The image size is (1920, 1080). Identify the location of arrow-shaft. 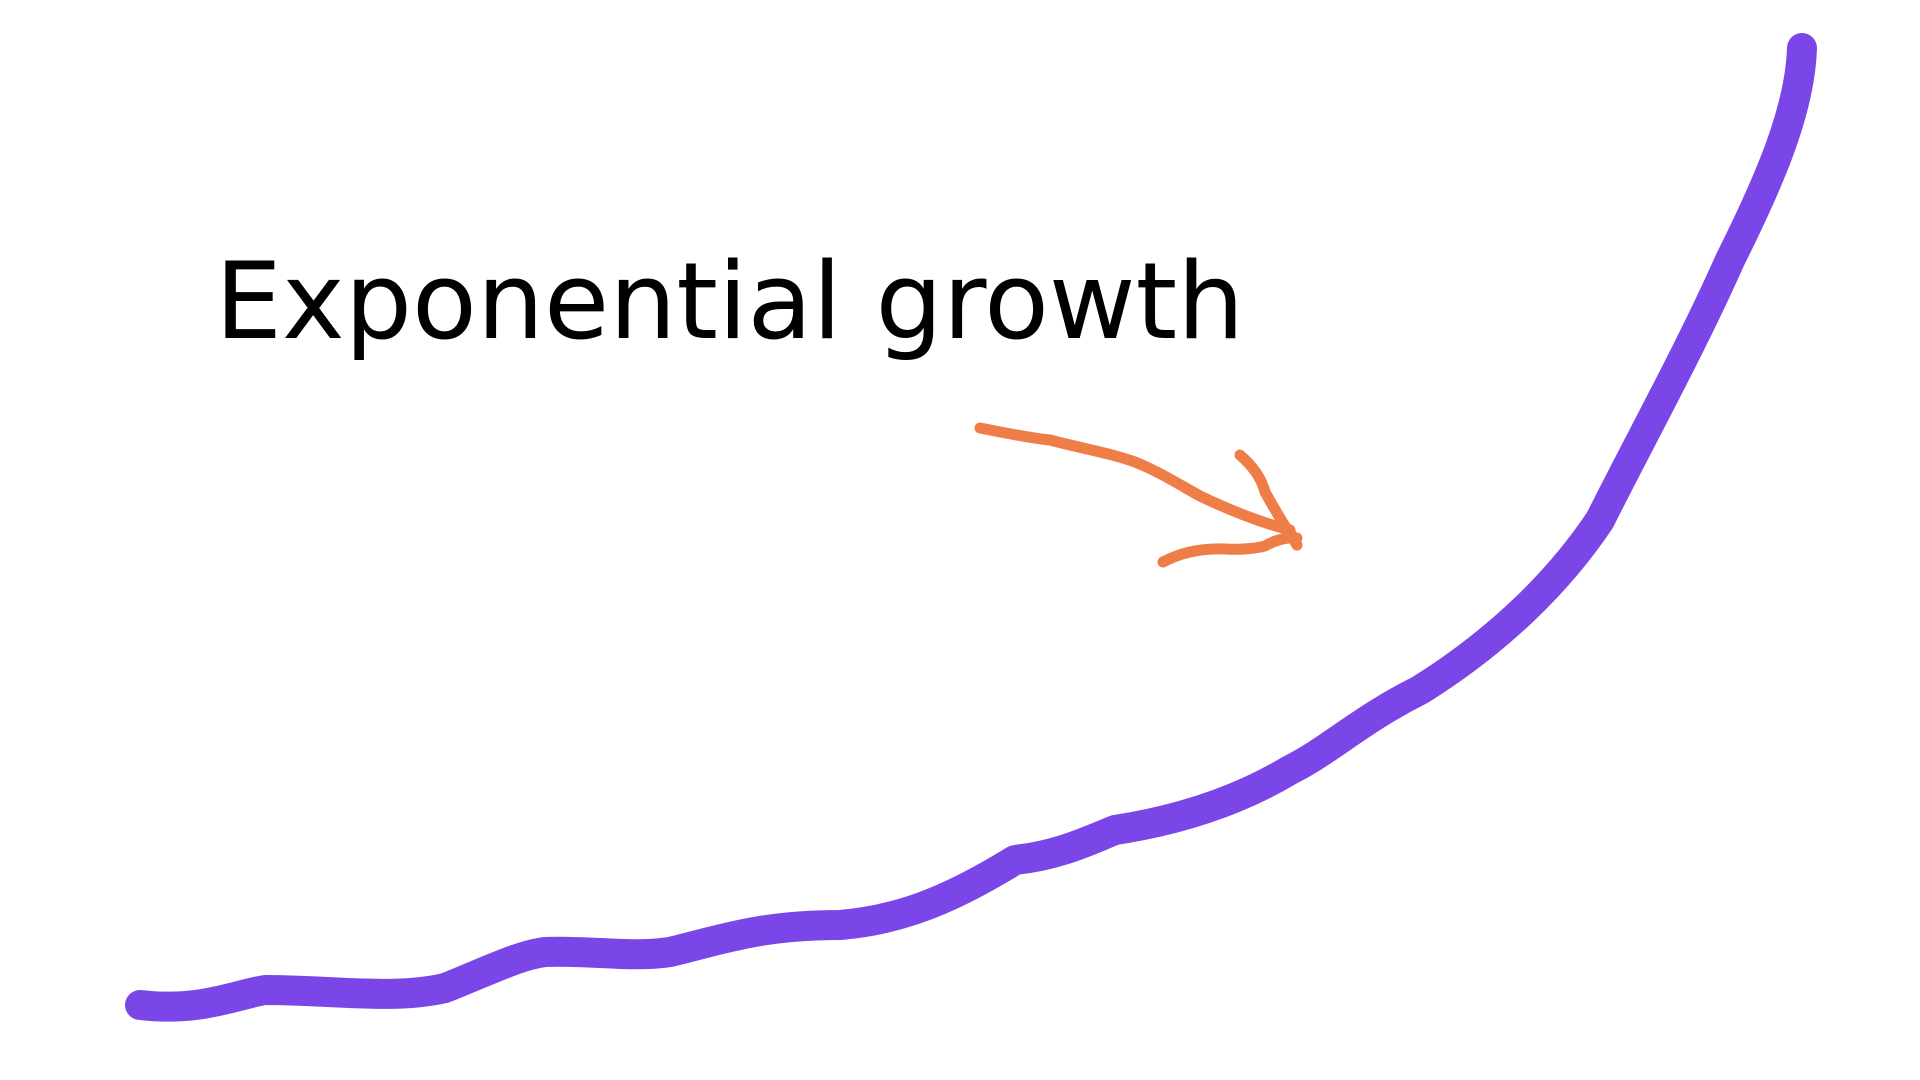
(1138, 486).